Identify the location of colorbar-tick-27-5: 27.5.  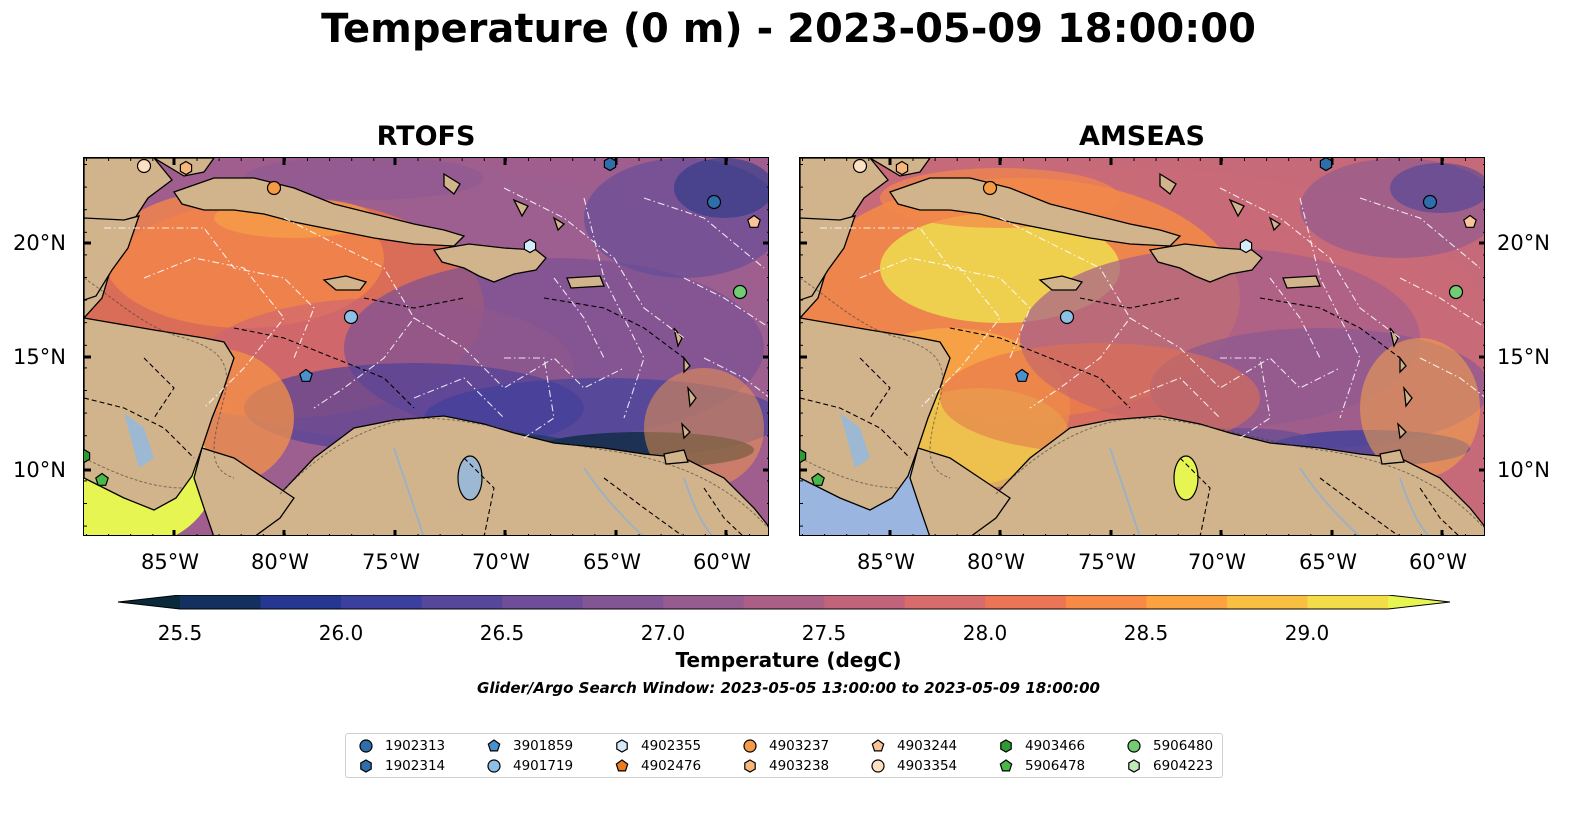
(824, 633).